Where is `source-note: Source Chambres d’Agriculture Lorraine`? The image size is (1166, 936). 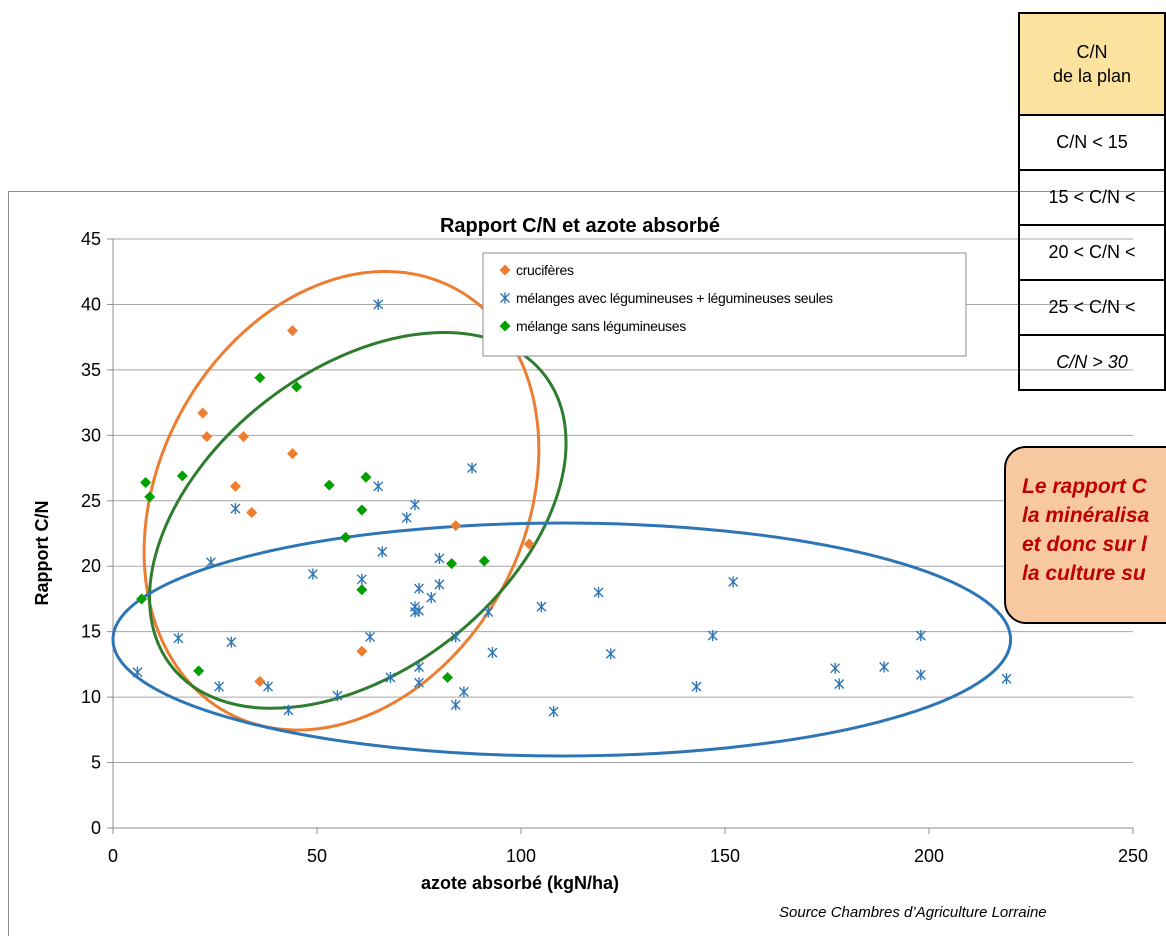
source-note: Source Chambres d’Agriculture Lorraine is located at coordinates (913, 912).